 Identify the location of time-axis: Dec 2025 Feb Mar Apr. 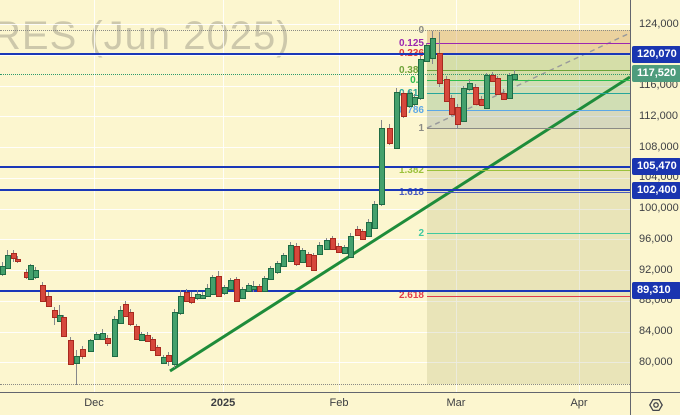
(315, 403).